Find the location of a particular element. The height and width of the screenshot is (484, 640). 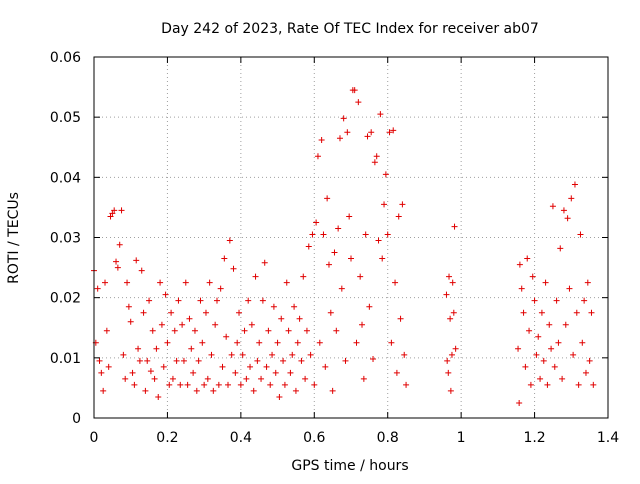

x-tick-label: 0.4 is located at coordinates (241, 438).